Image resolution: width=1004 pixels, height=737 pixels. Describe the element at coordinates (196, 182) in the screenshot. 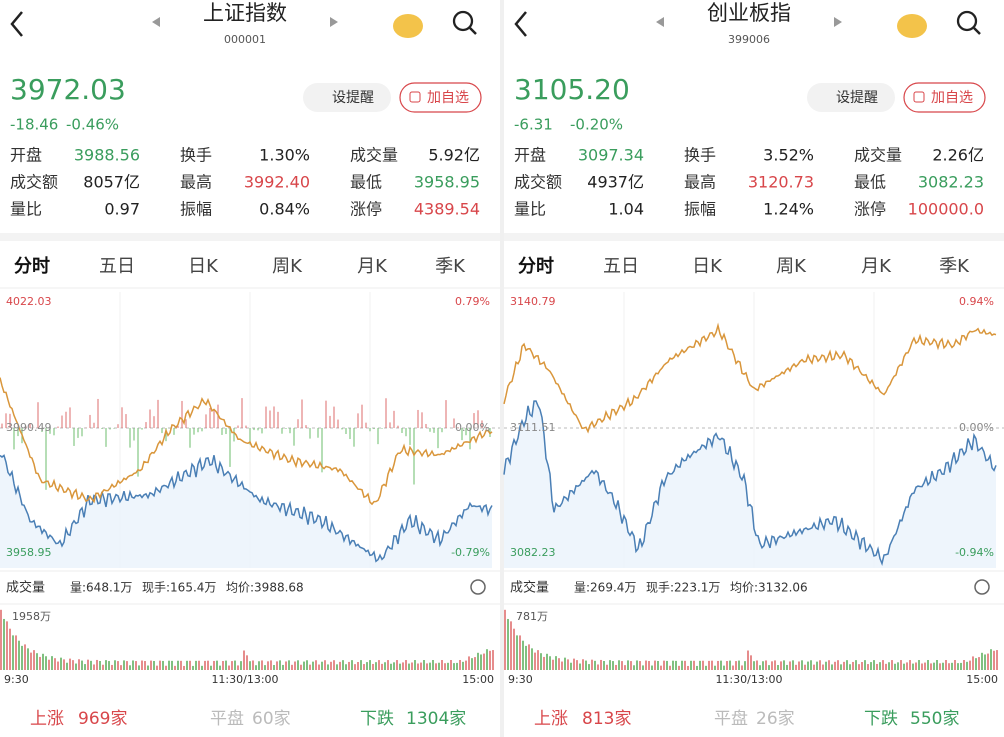

I see `stat-label: 最高` at that location.